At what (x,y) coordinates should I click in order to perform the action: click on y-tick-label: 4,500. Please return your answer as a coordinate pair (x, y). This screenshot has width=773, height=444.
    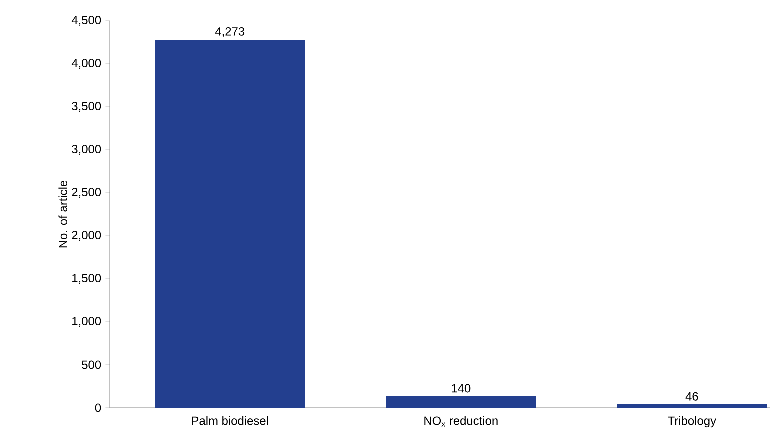
    Looking at the image, I should click on (87, 21).